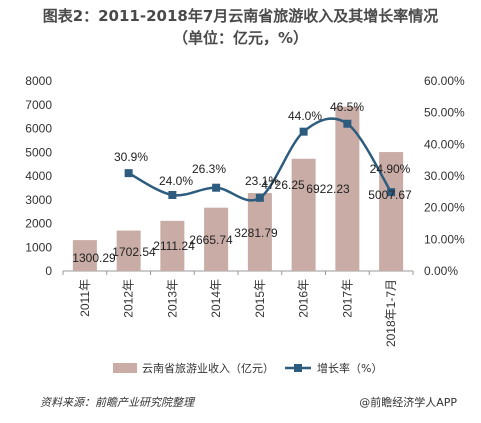  Describe the element at coordinates (172, 298) in the screenshot. I see `x-tick-label: 2013年` at that location.